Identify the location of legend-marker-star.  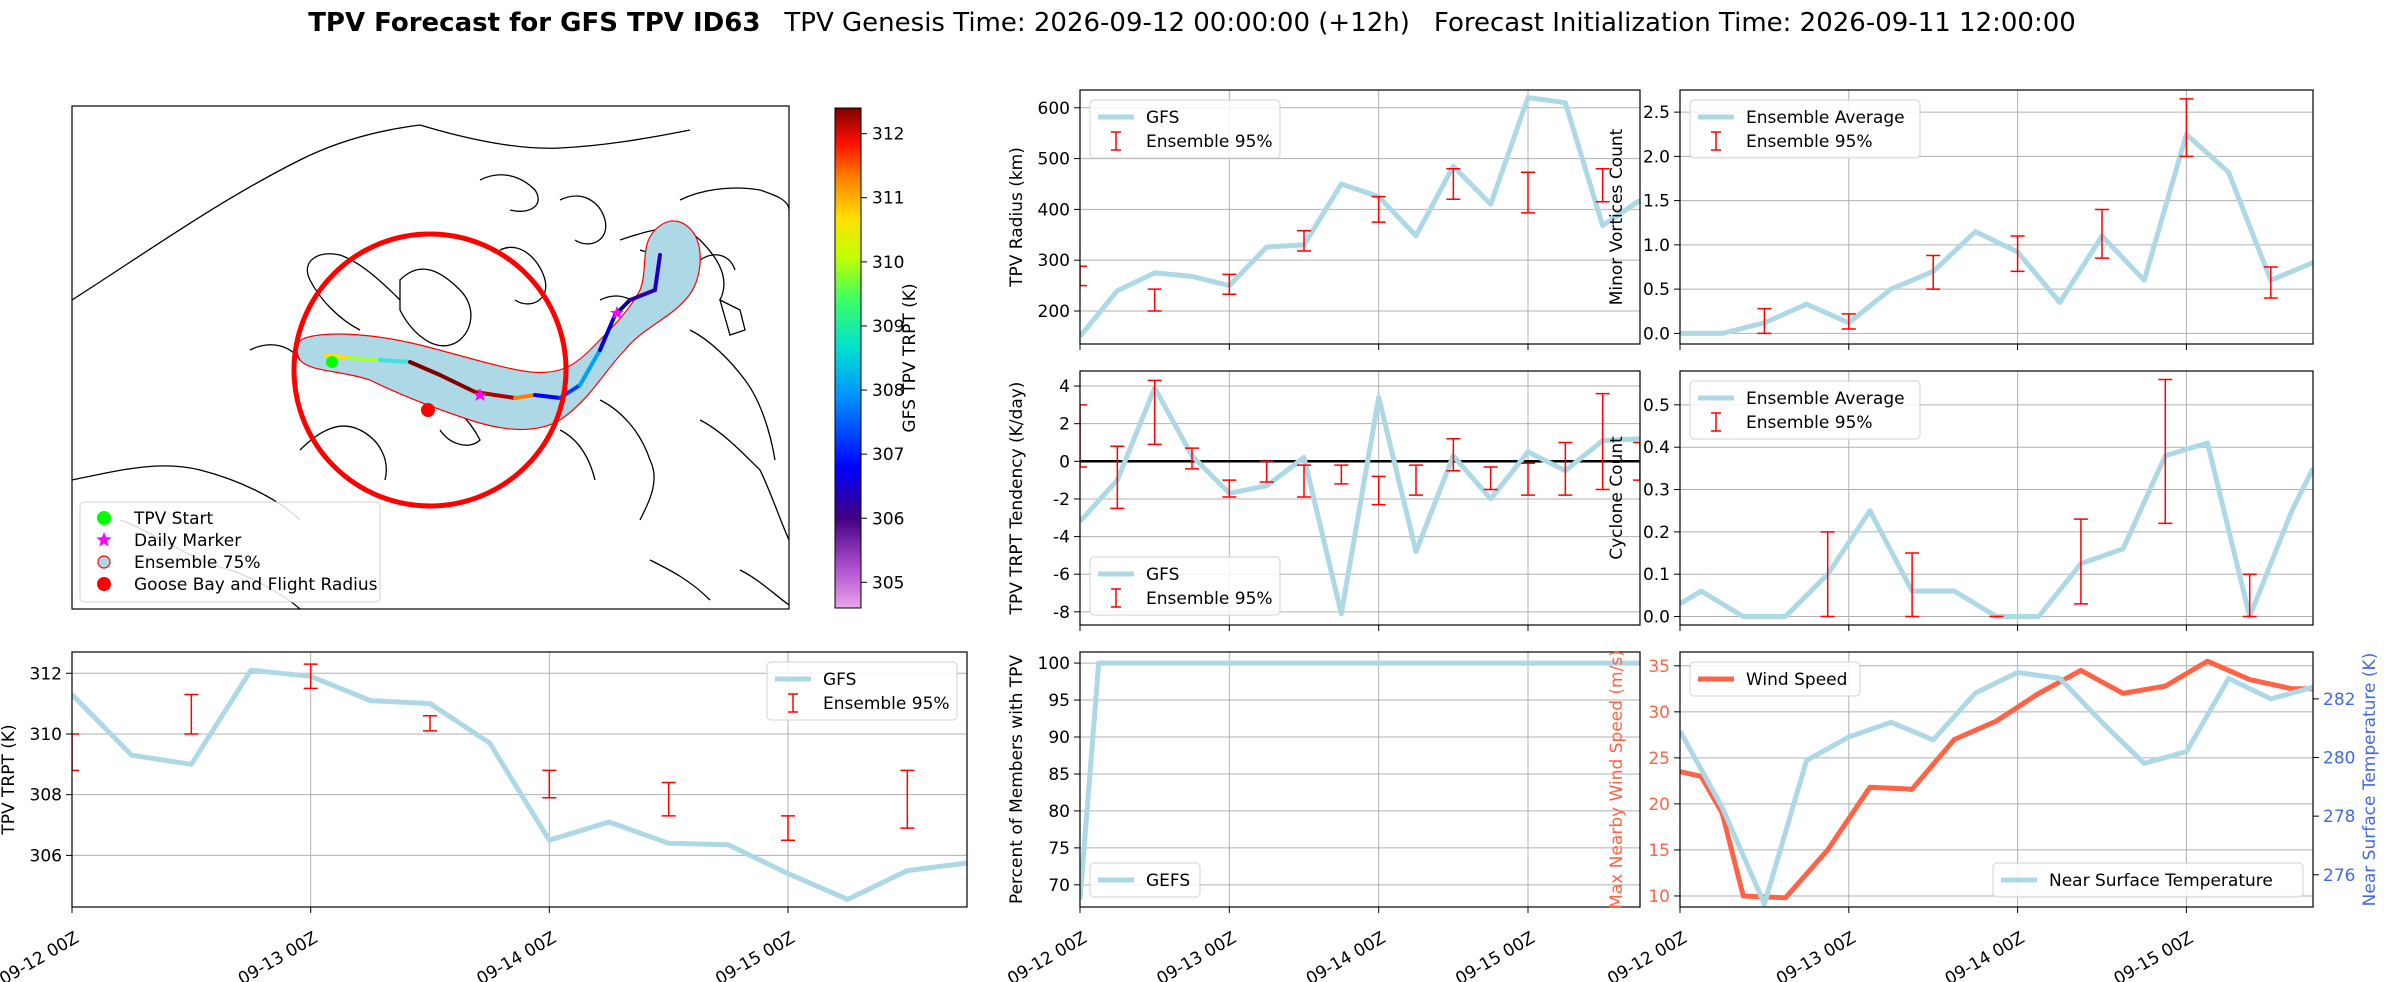
(104, 539).